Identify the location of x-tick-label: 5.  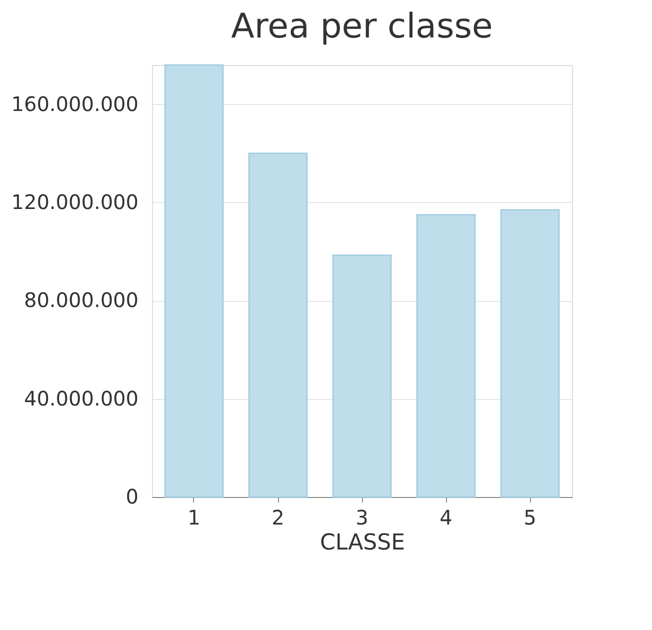
(530, 518).